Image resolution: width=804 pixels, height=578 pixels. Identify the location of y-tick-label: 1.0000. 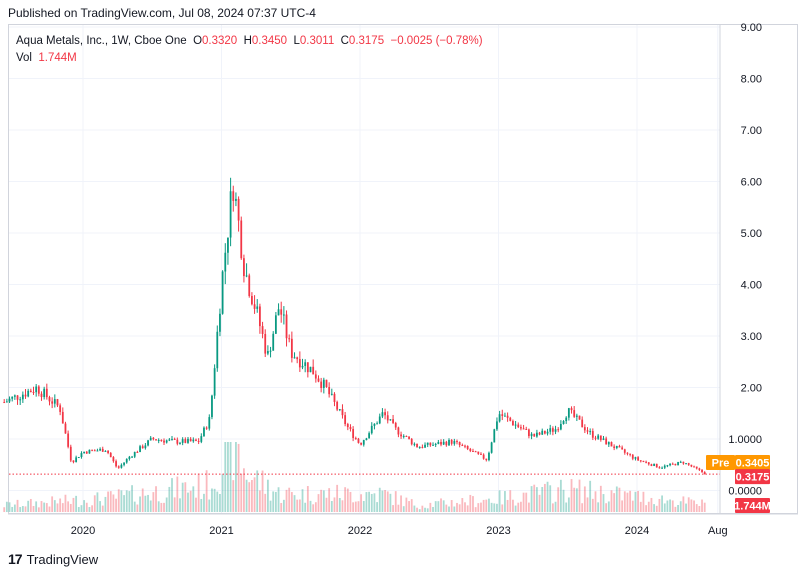
(745, 440).